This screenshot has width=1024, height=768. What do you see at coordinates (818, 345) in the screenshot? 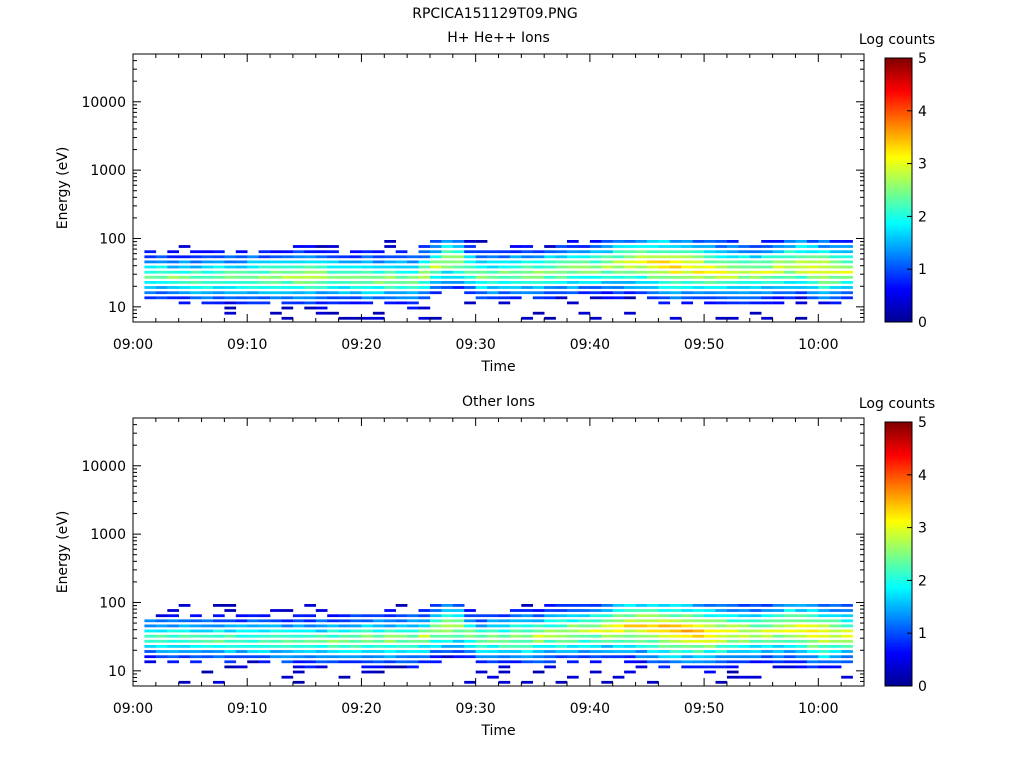
I see `x-tick-label: 10:00` at bounding box center [818, 345].